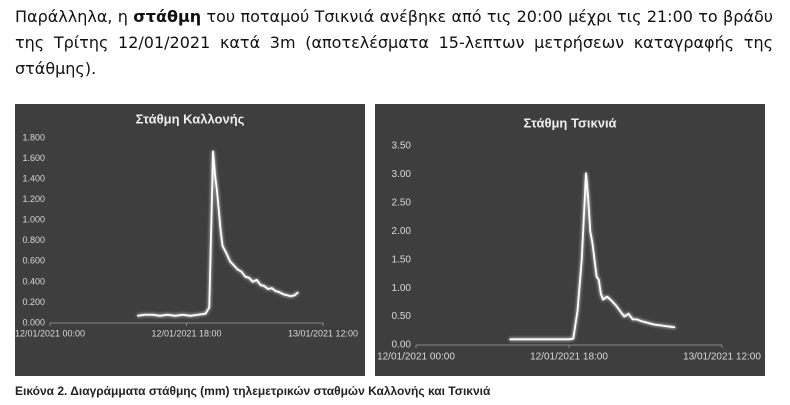 Image resolution: width=790 pixels, height=405 pixels. Describe the element at coordinates (33, 302) in the screenshot. I see `y-tick-label: 0.200` at that location.